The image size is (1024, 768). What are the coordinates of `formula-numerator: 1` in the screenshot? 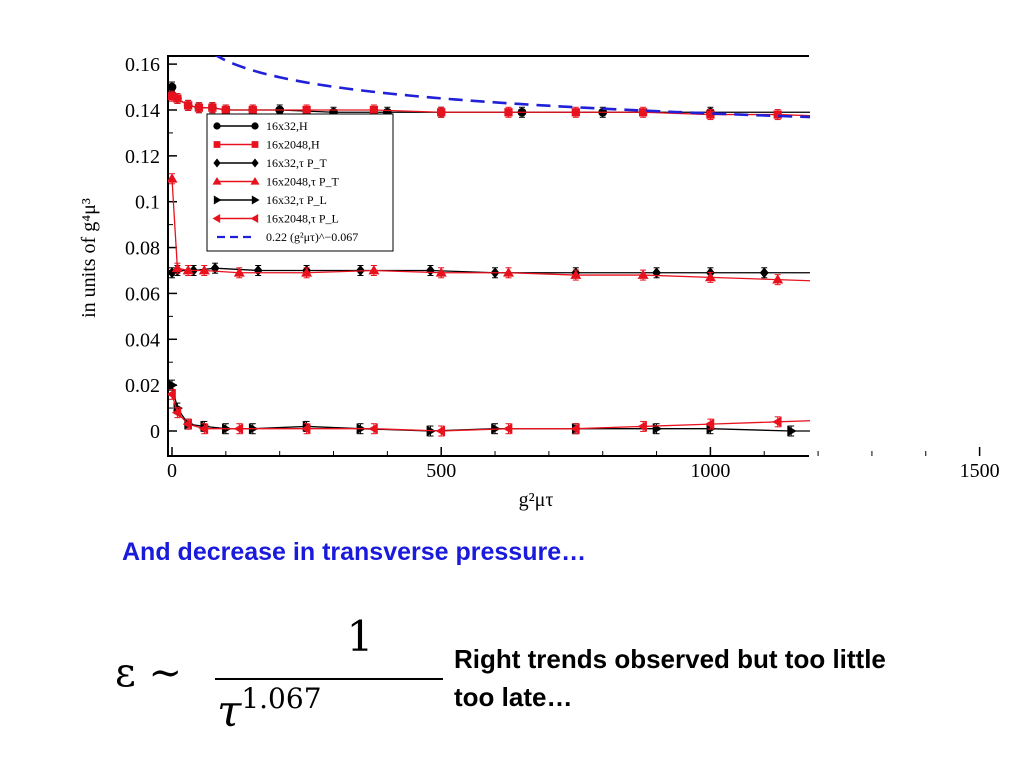 It's located at (360, 636).